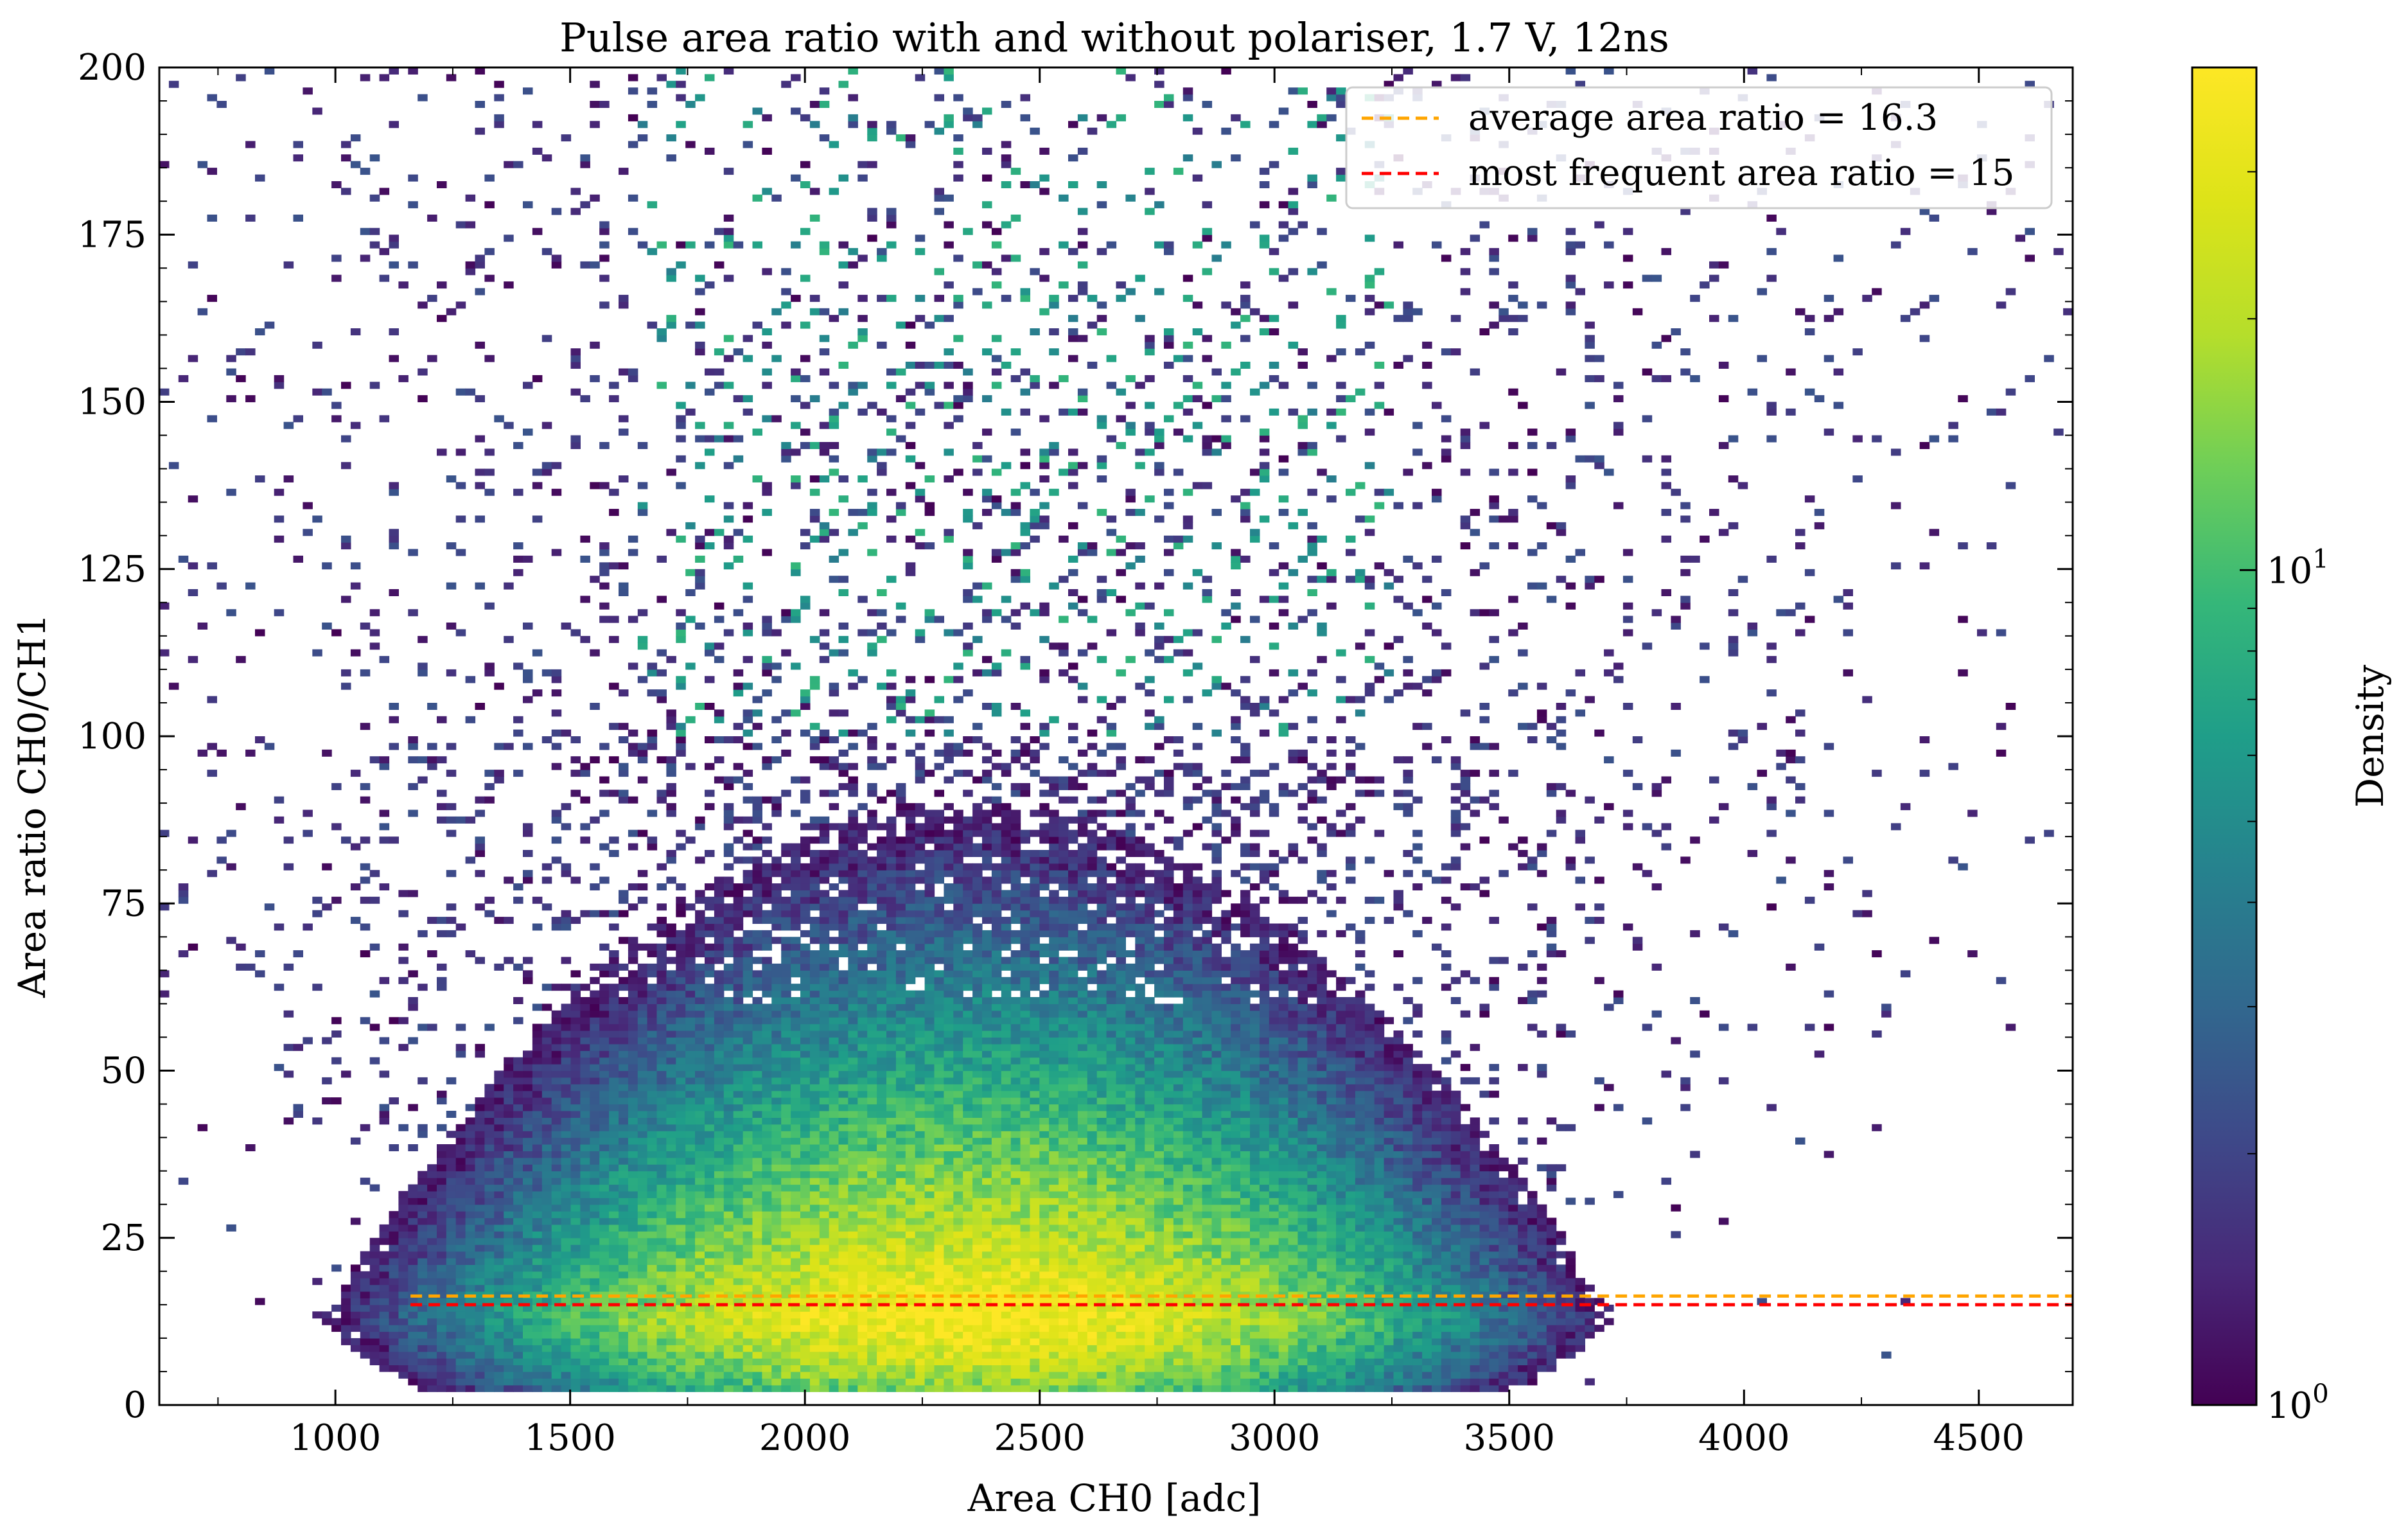 This screenshot has width=2408, height=1538. What do you see at coordinates (652, 1315) in the screenshot?
I see `heatmap-cell-2077` at bounding box center [652, 1315].